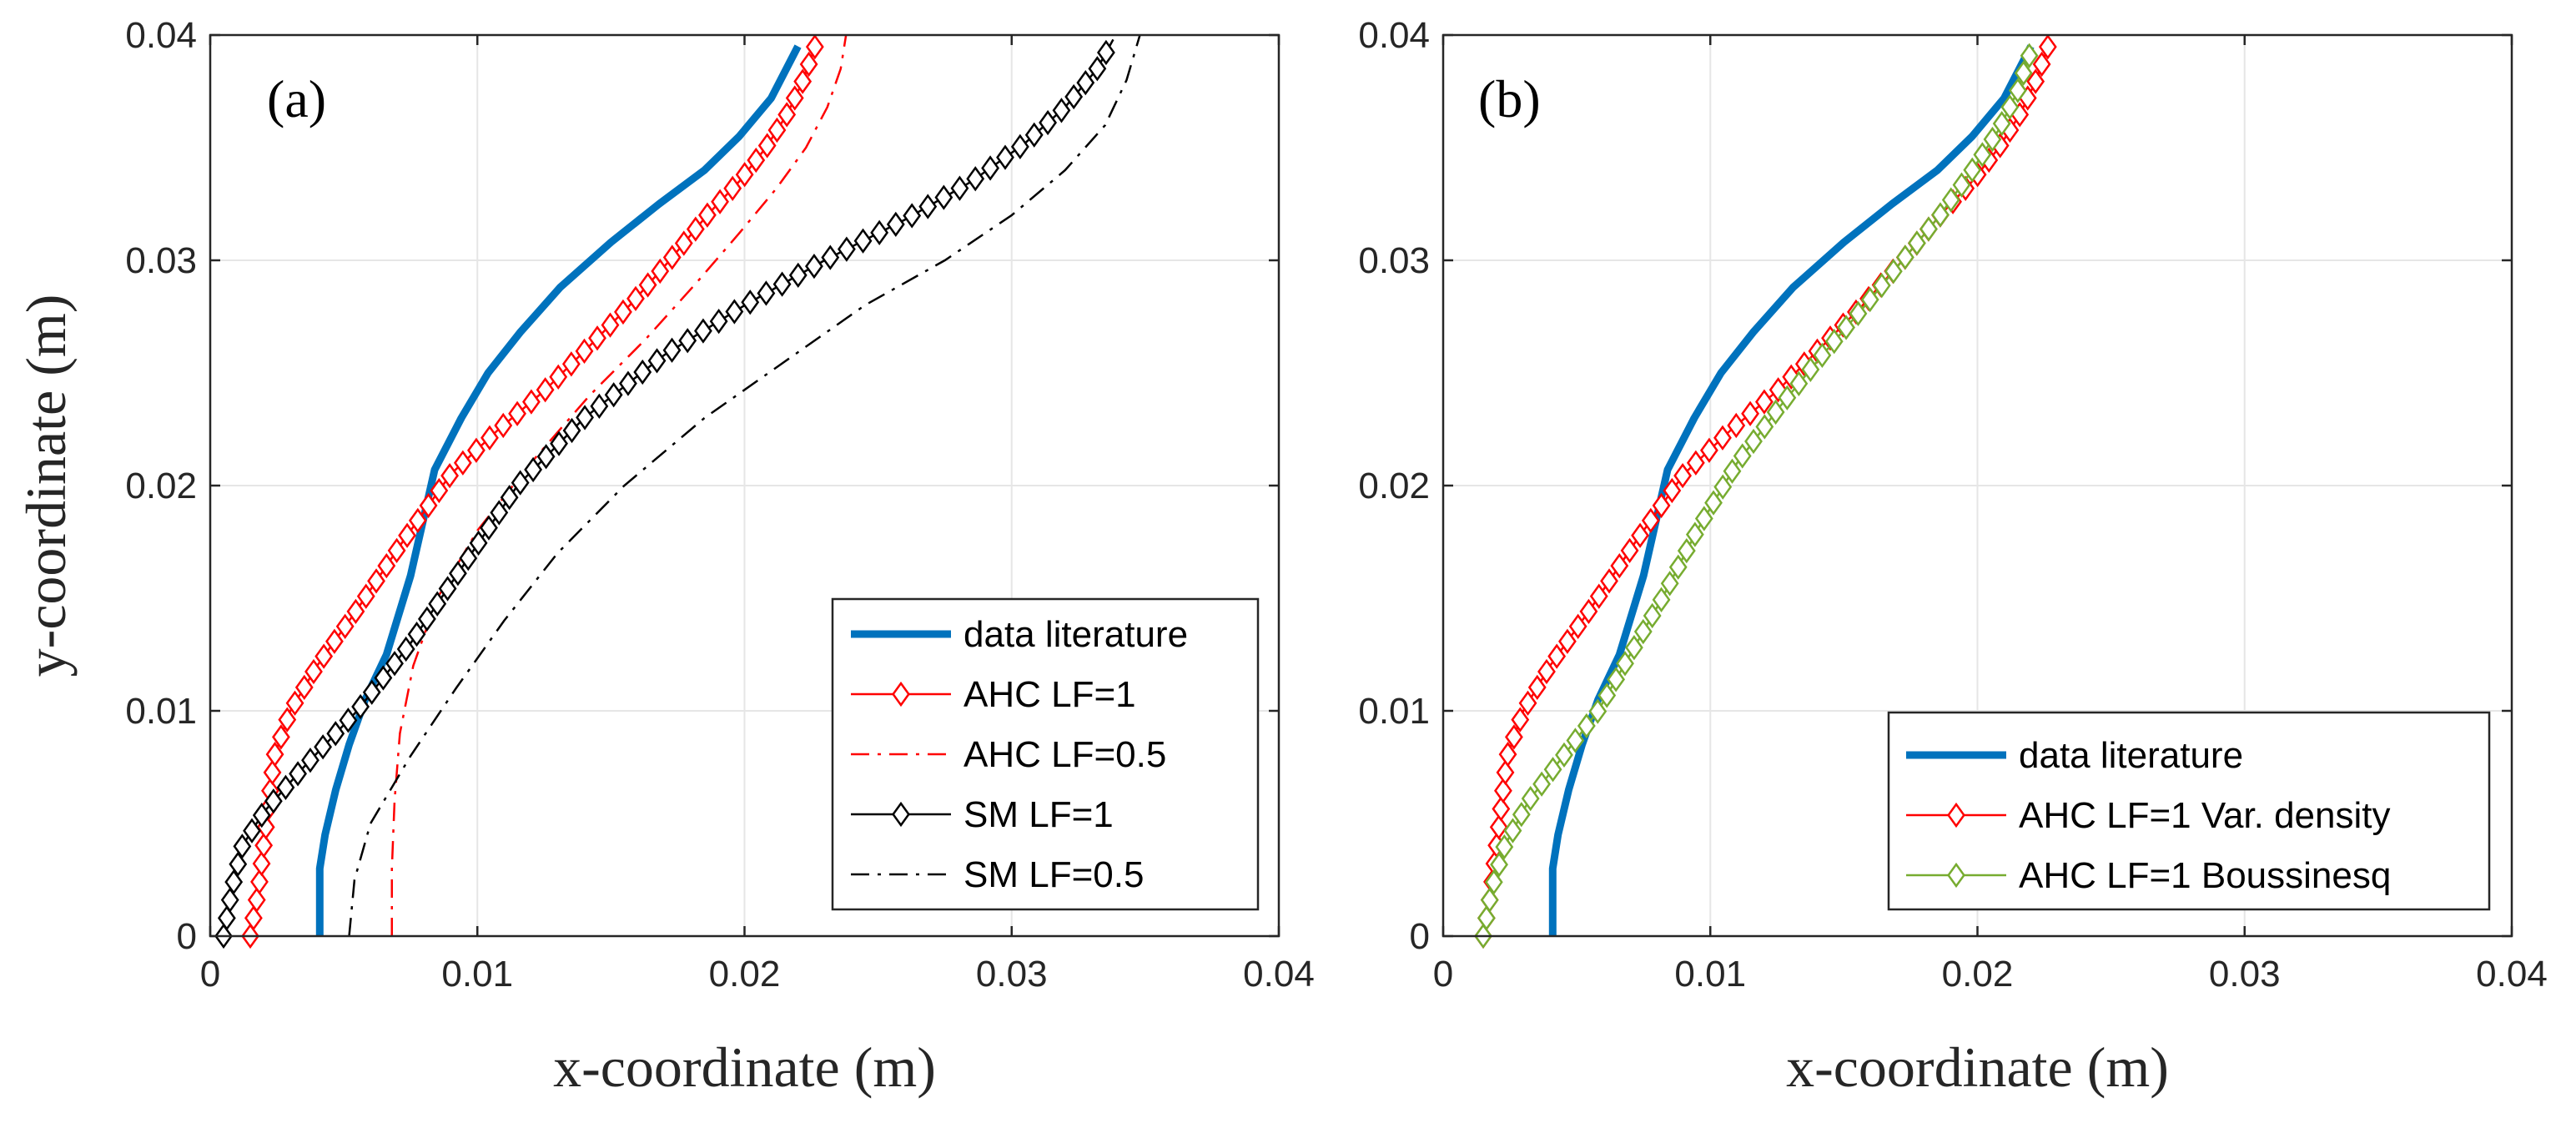  I want to click on x-tick-label: 0.01, so click(477, 975).